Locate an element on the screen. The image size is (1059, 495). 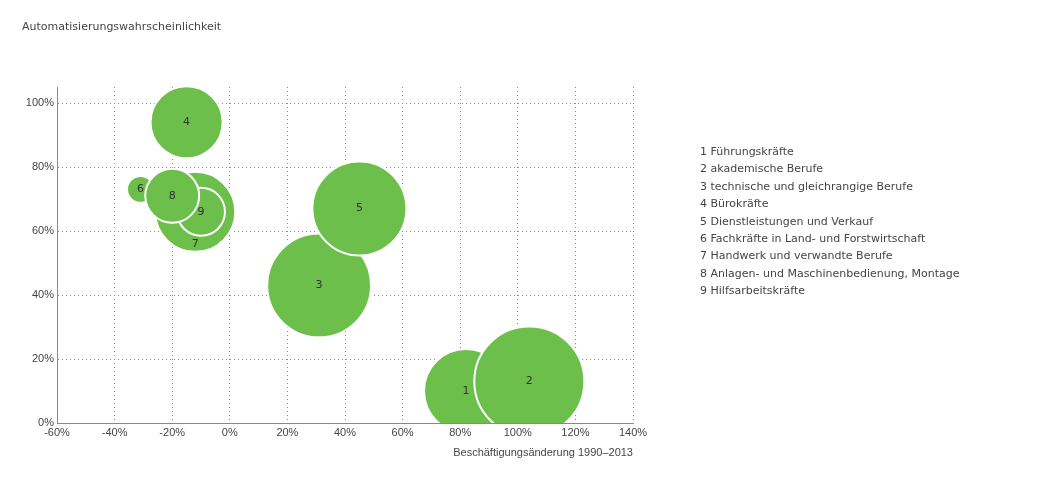
series-label: 6 is located at coordinates (141, 189).